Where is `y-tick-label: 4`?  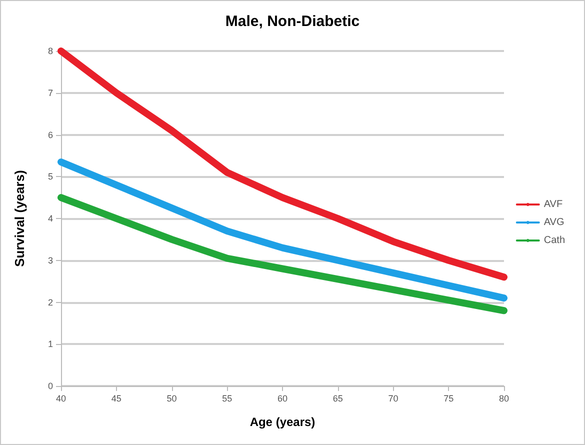 y-tick-label: 4 is located at coordinates (50, 219).